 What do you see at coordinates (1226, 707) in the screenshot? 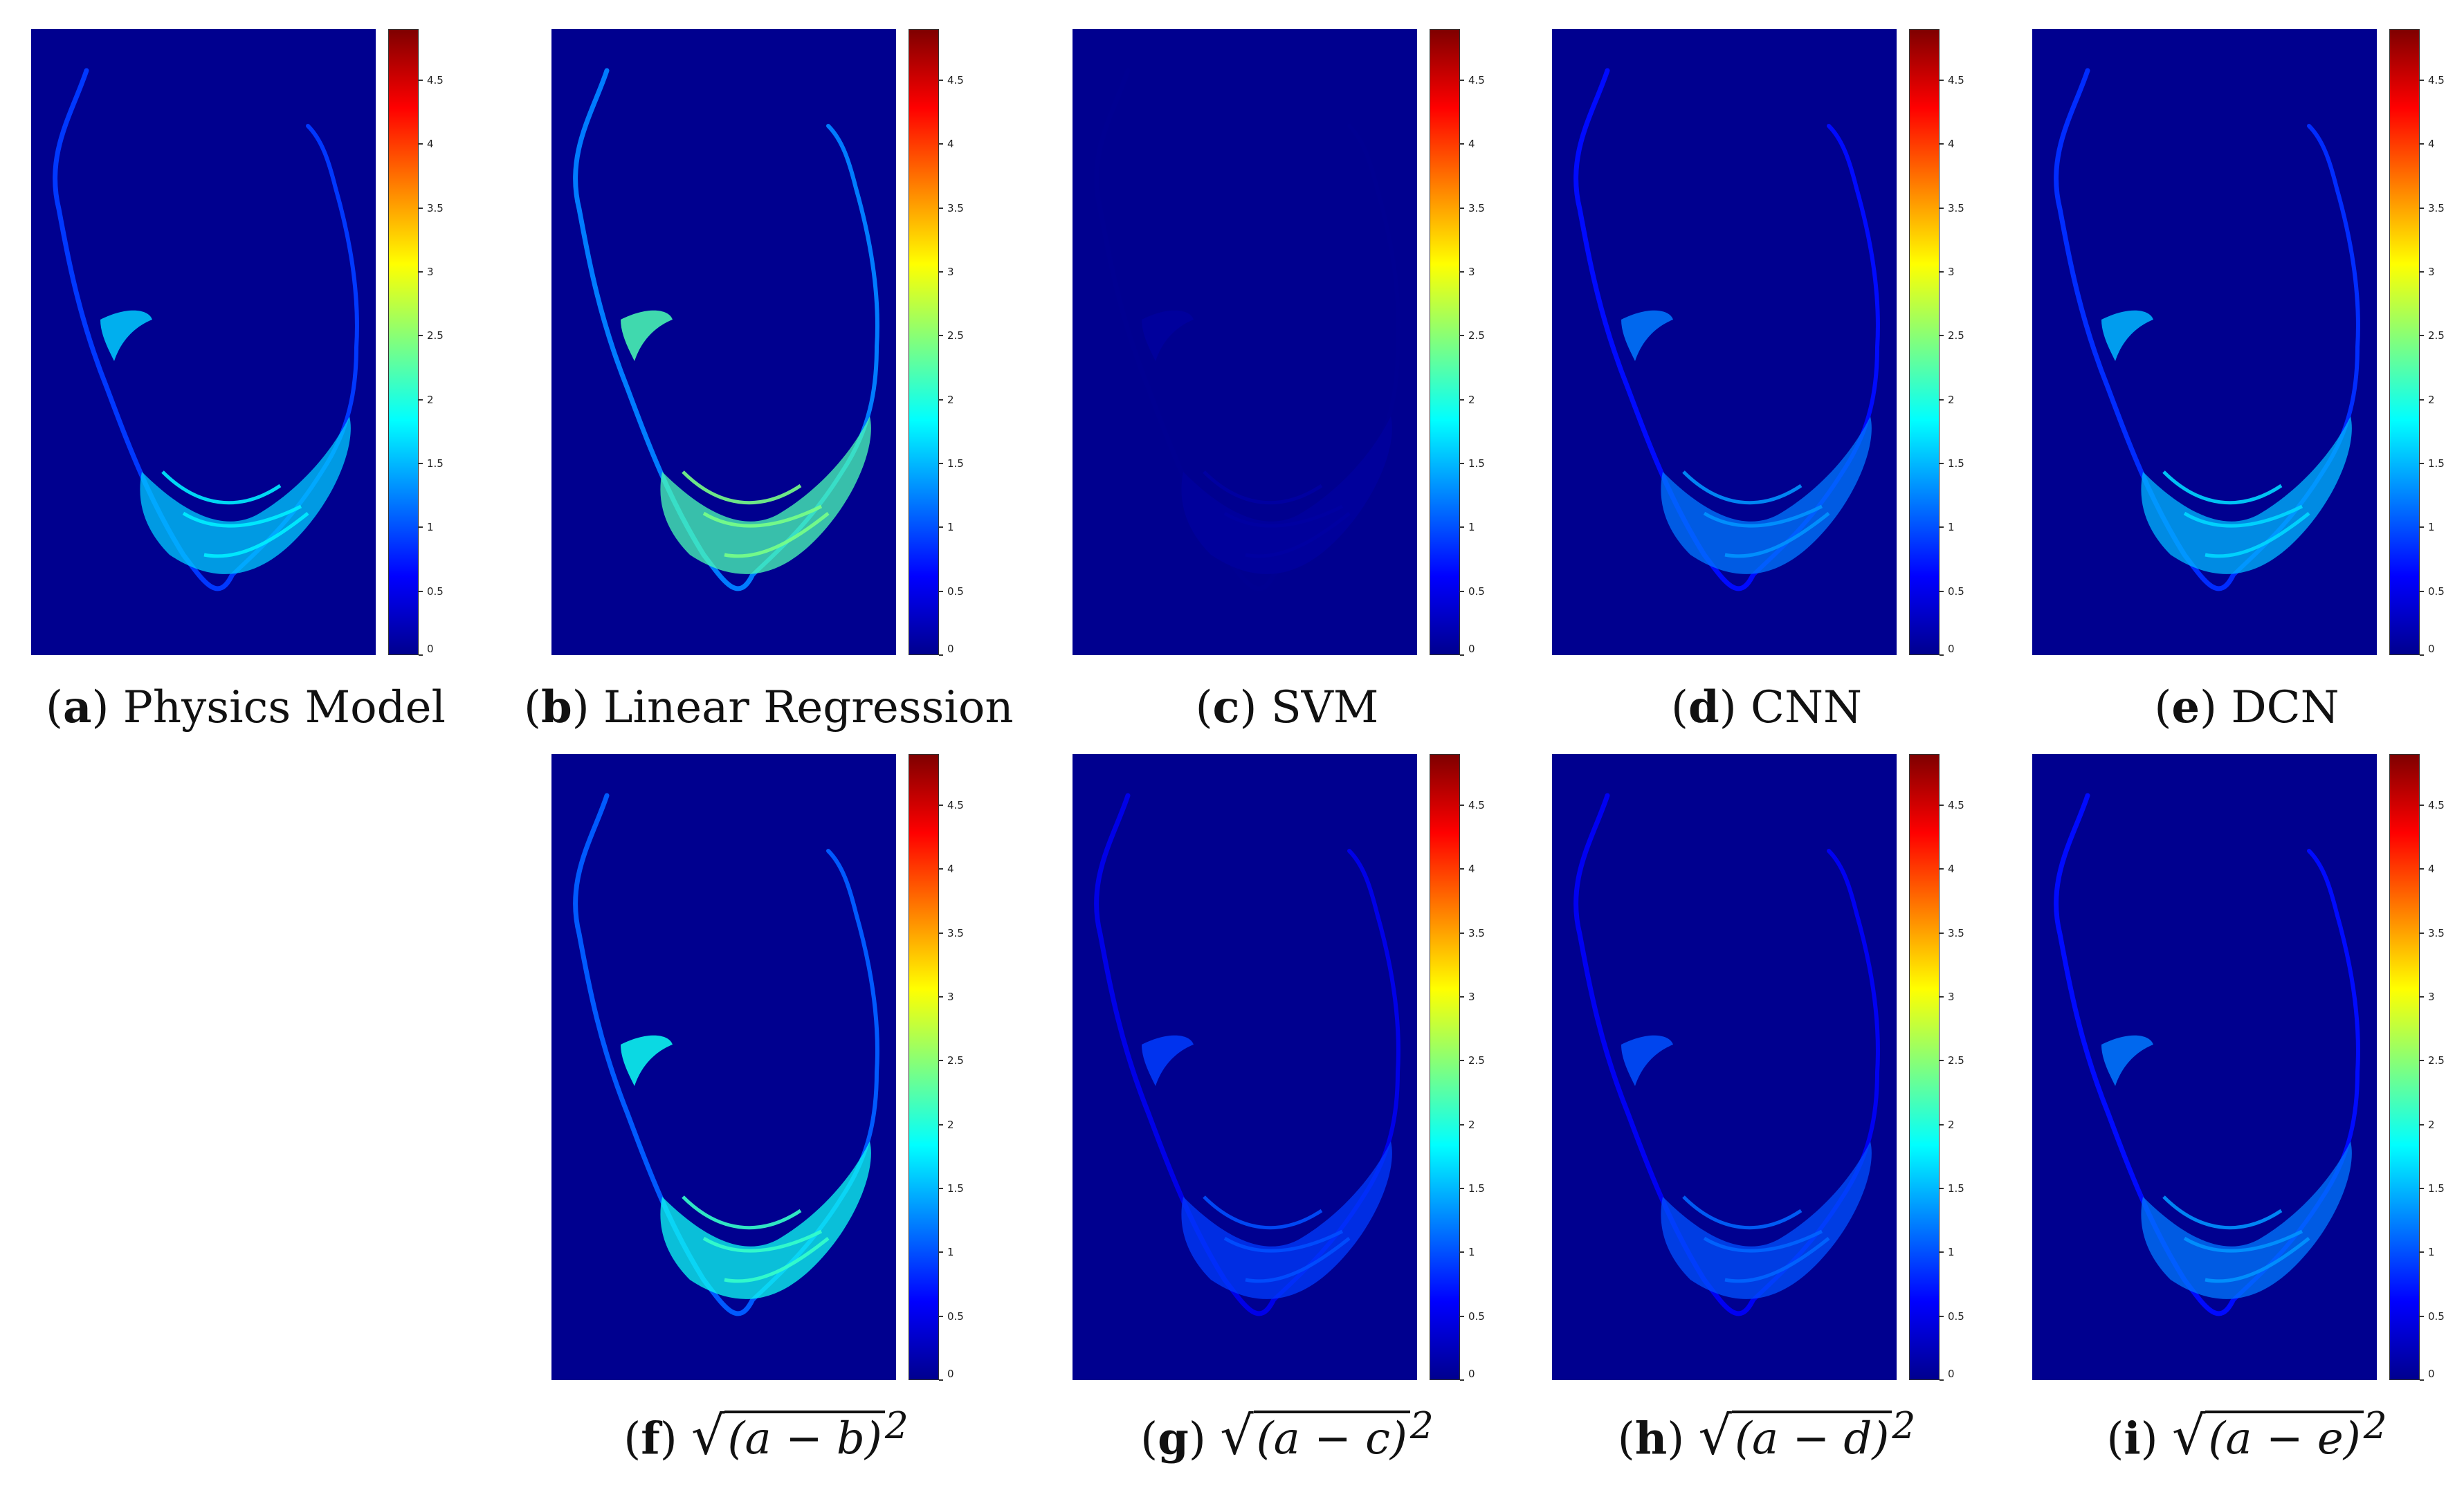
I see `caption-letter: c` at bounding box center [1226, 707].